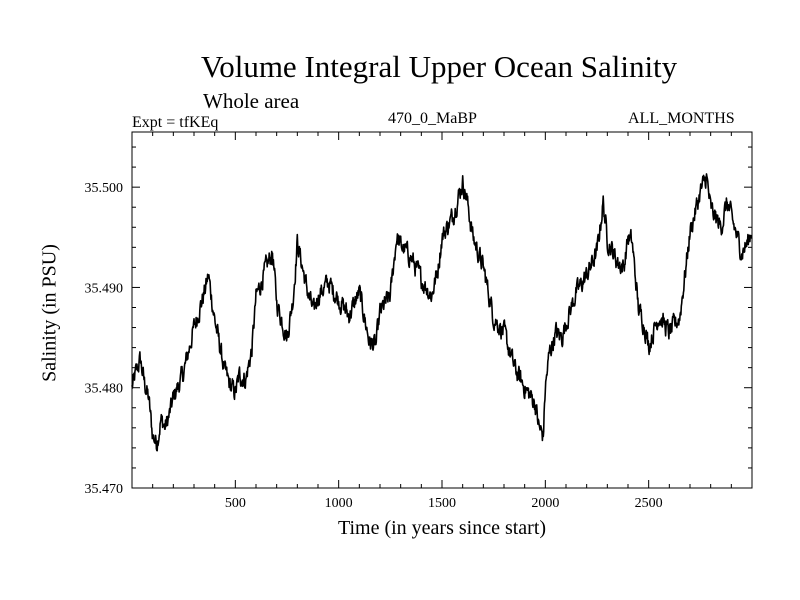  I want to click on x-axis-label: Time (in years since start), so click(442, 528).